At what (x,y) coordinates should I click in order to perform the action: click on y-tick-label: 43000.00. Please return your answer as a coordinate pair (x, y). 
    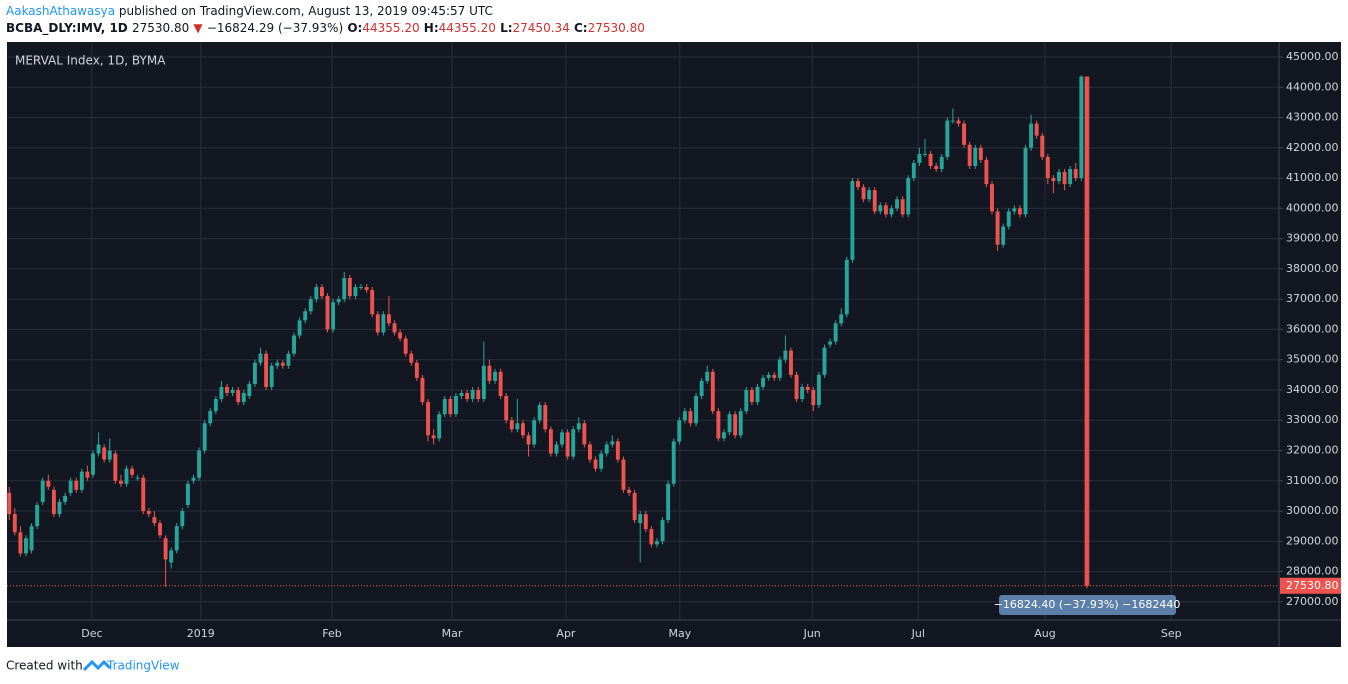
    Looking at the image, I should click on (1312, 117).